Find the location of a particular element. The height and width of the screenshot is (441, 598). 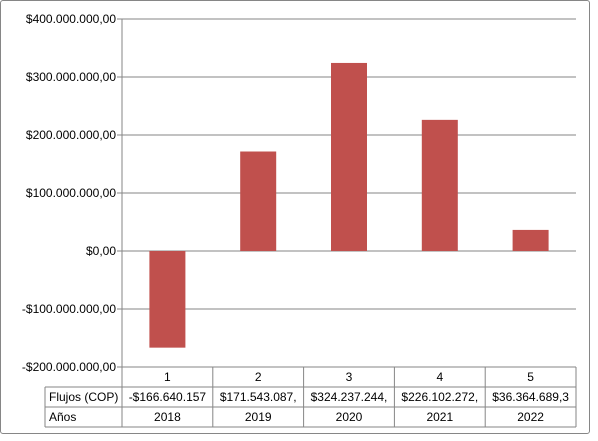

category-label: 1 is located at coordinates (167, 377).